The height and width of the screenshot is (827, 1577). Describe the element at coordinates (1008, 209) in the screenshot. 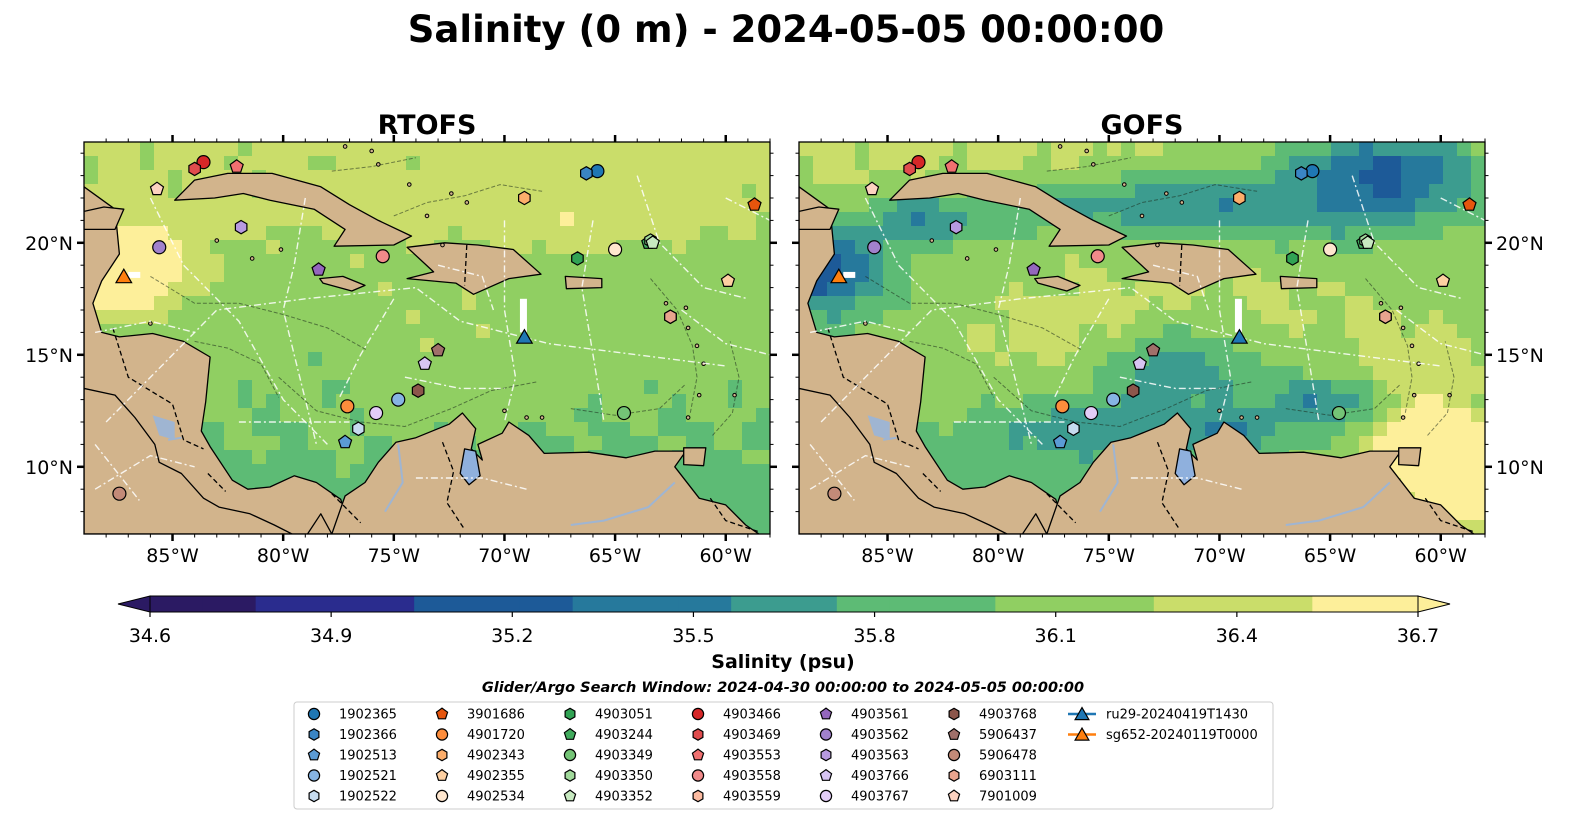

I see `cuba-land` at that location.